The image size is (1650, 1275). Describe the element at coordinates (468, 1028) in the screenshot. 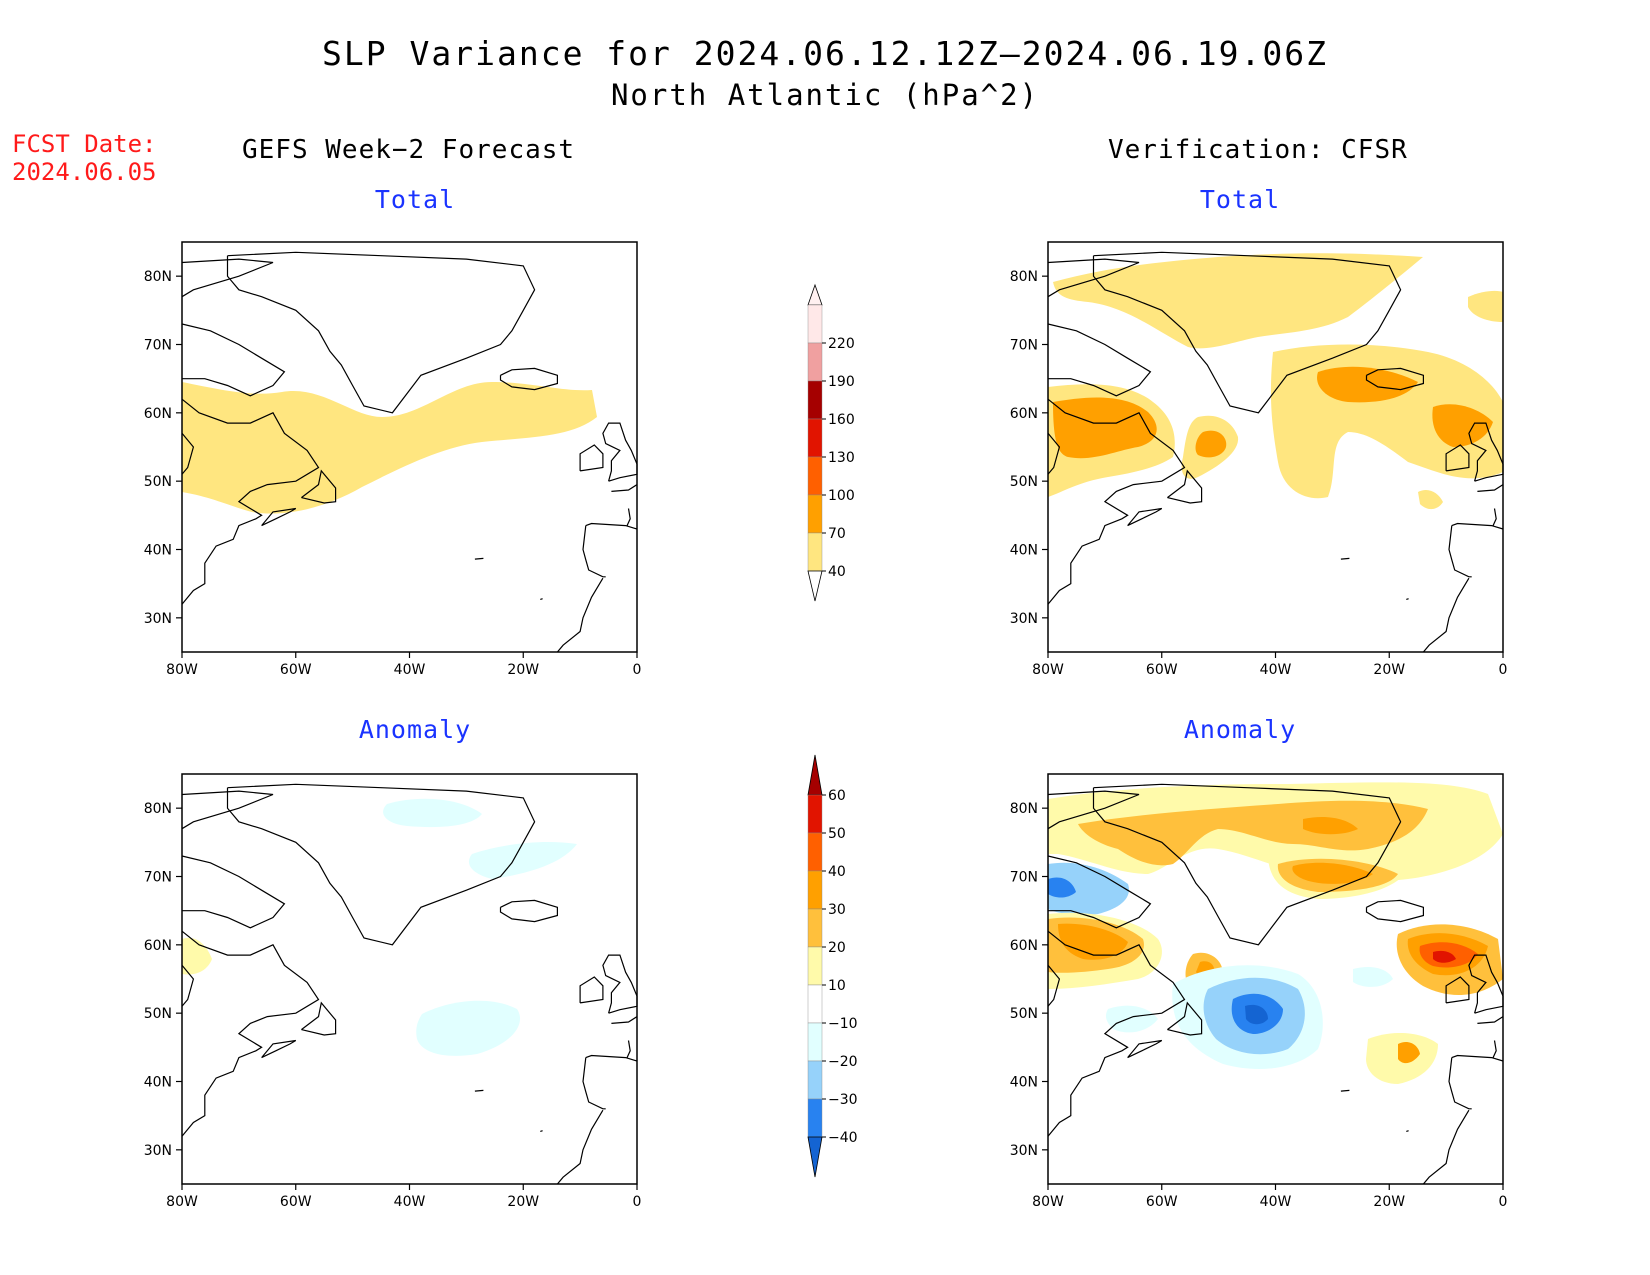

I see `anomaly-region-neg10-20-mid-atlantic` at that location.